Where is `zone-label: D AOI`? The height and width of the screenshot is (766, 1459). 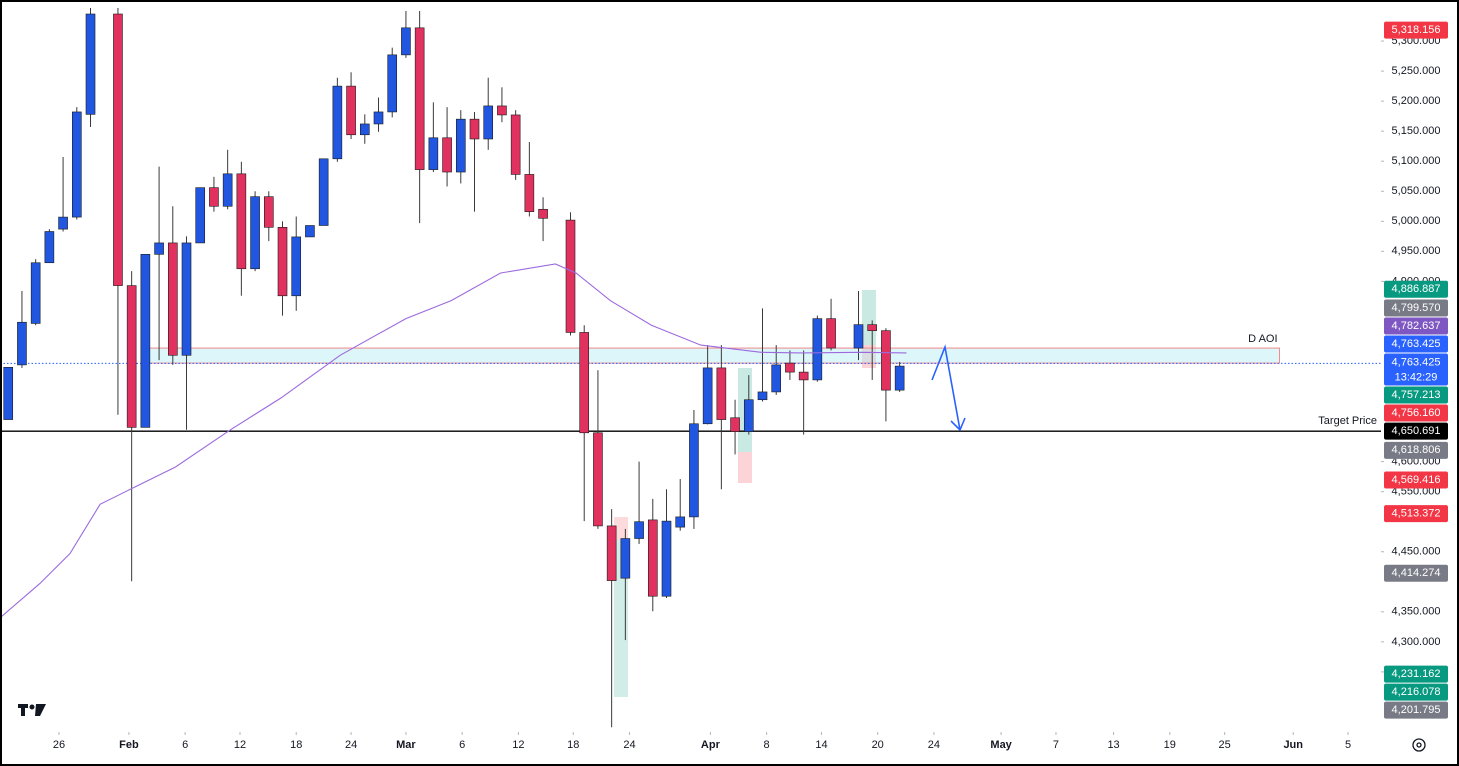 zone-label: D AOI is located at coordinates (1262, 339).